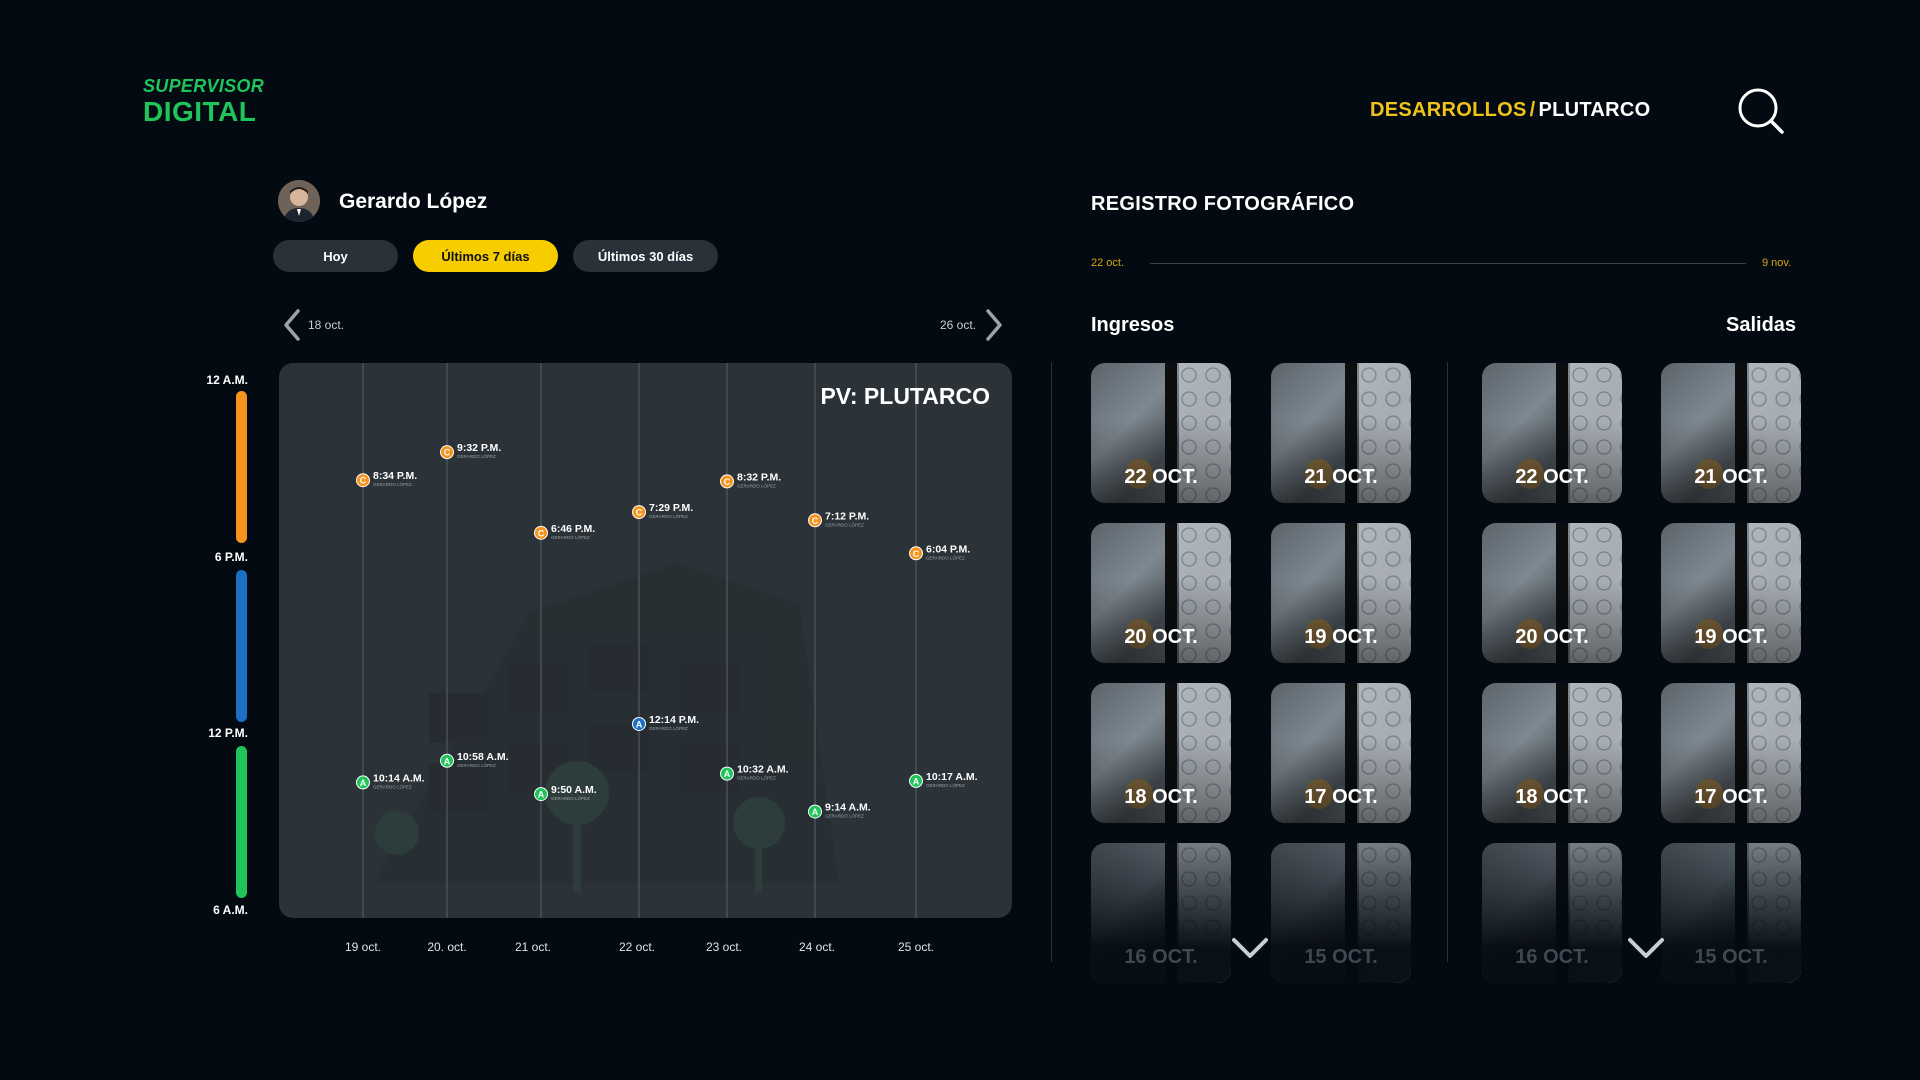 This screenshot has height=1080, width=1920. Describe the element at coordinates (485, 256) in the screenshot. I see `filter-7-days-button: Últimos 7 días` at that location.